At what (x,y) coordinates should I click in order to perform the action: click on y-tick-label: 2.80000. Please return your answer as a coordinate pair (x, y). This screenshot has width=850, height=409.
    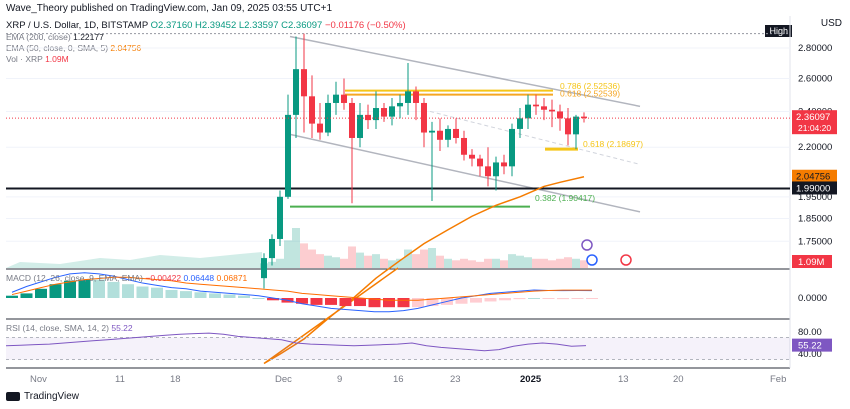
    Looking at the image, I should click on (815, 48).